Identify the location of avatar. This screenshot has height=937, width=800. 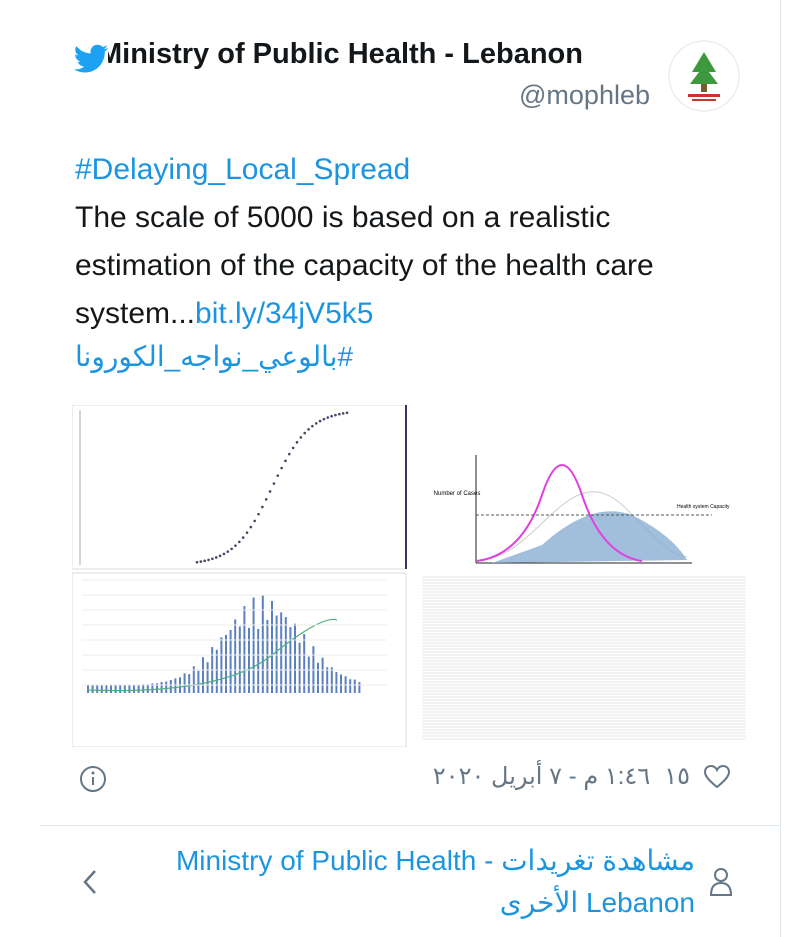
(704, 76).